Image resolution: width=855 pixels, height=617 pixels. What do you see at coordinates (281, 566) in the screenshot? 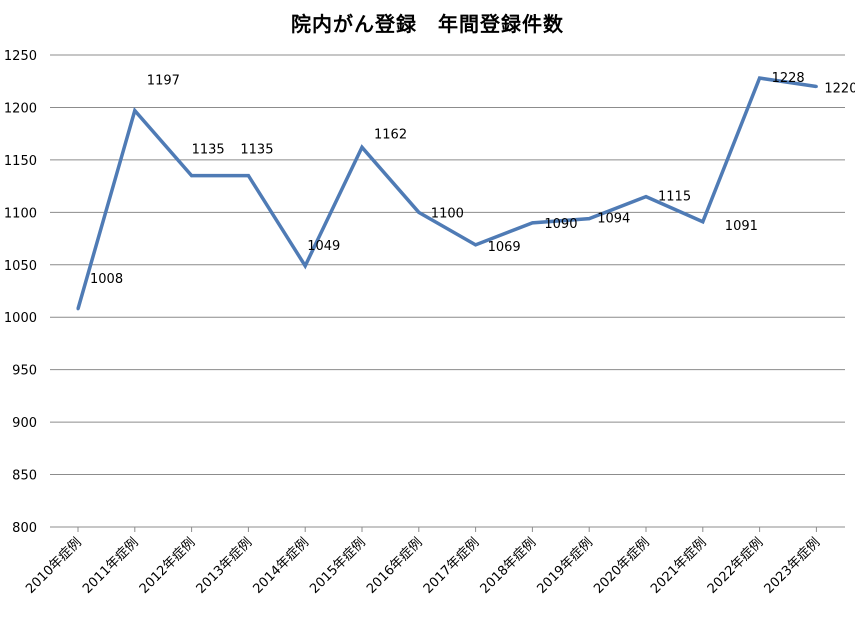
I see `x-tick-label: 2014年症例` at bounding box center [281, 566].